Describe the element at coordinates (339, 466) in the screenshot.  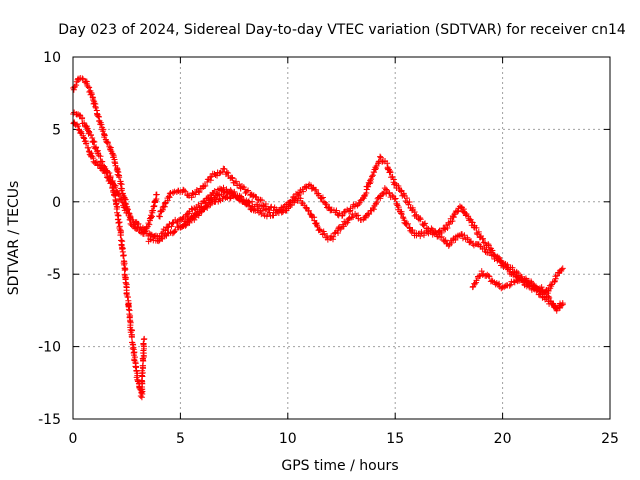
I see `x-axis-label: GPS time / hours` at that location.